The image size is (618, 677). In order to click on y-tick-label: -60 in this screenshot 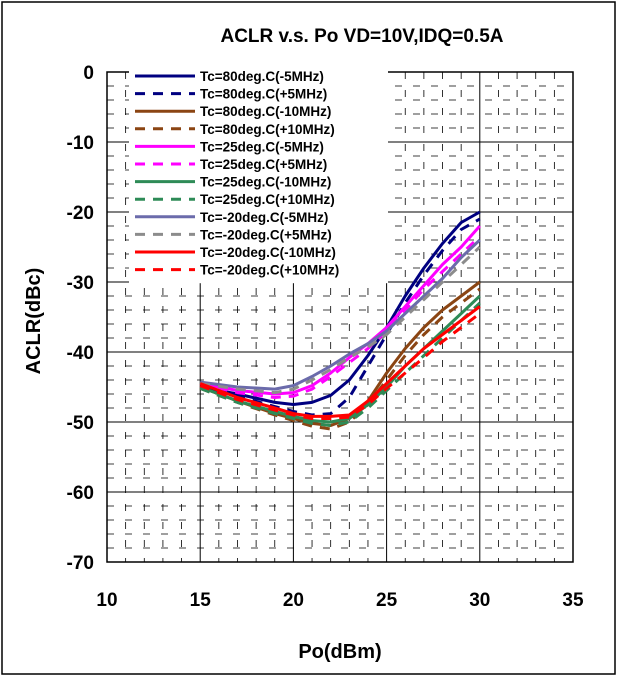, I will do `click(80, 493)`.